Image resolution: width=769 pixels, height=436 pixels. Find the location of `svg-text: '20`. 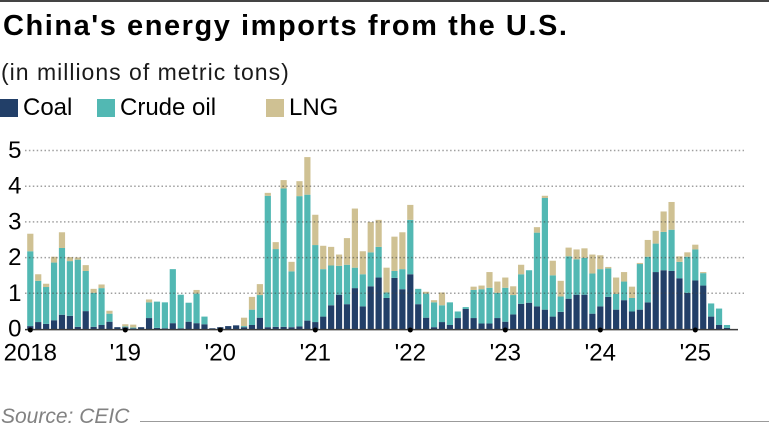

svg-text: '20 is located at coordinates (220, 352).